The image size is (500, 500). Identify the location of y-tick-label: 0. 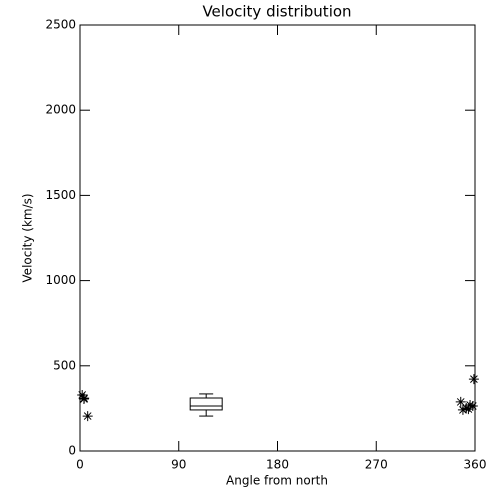
(72, 451).